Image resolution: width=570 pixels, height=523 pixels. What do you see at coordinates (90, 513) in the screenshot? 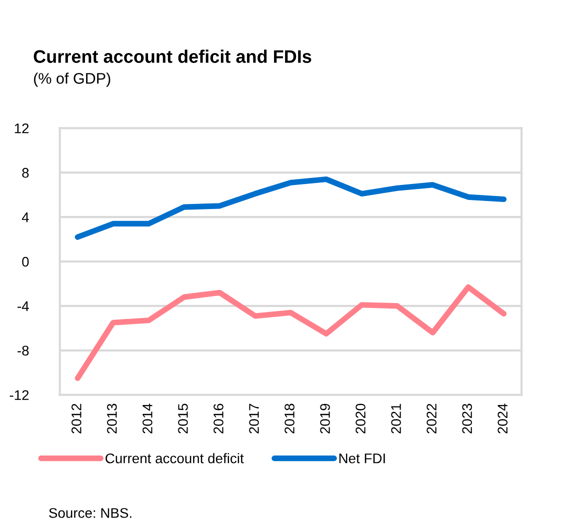
I see `source-note: Source: NBS.` at bounding box center [90, 513].